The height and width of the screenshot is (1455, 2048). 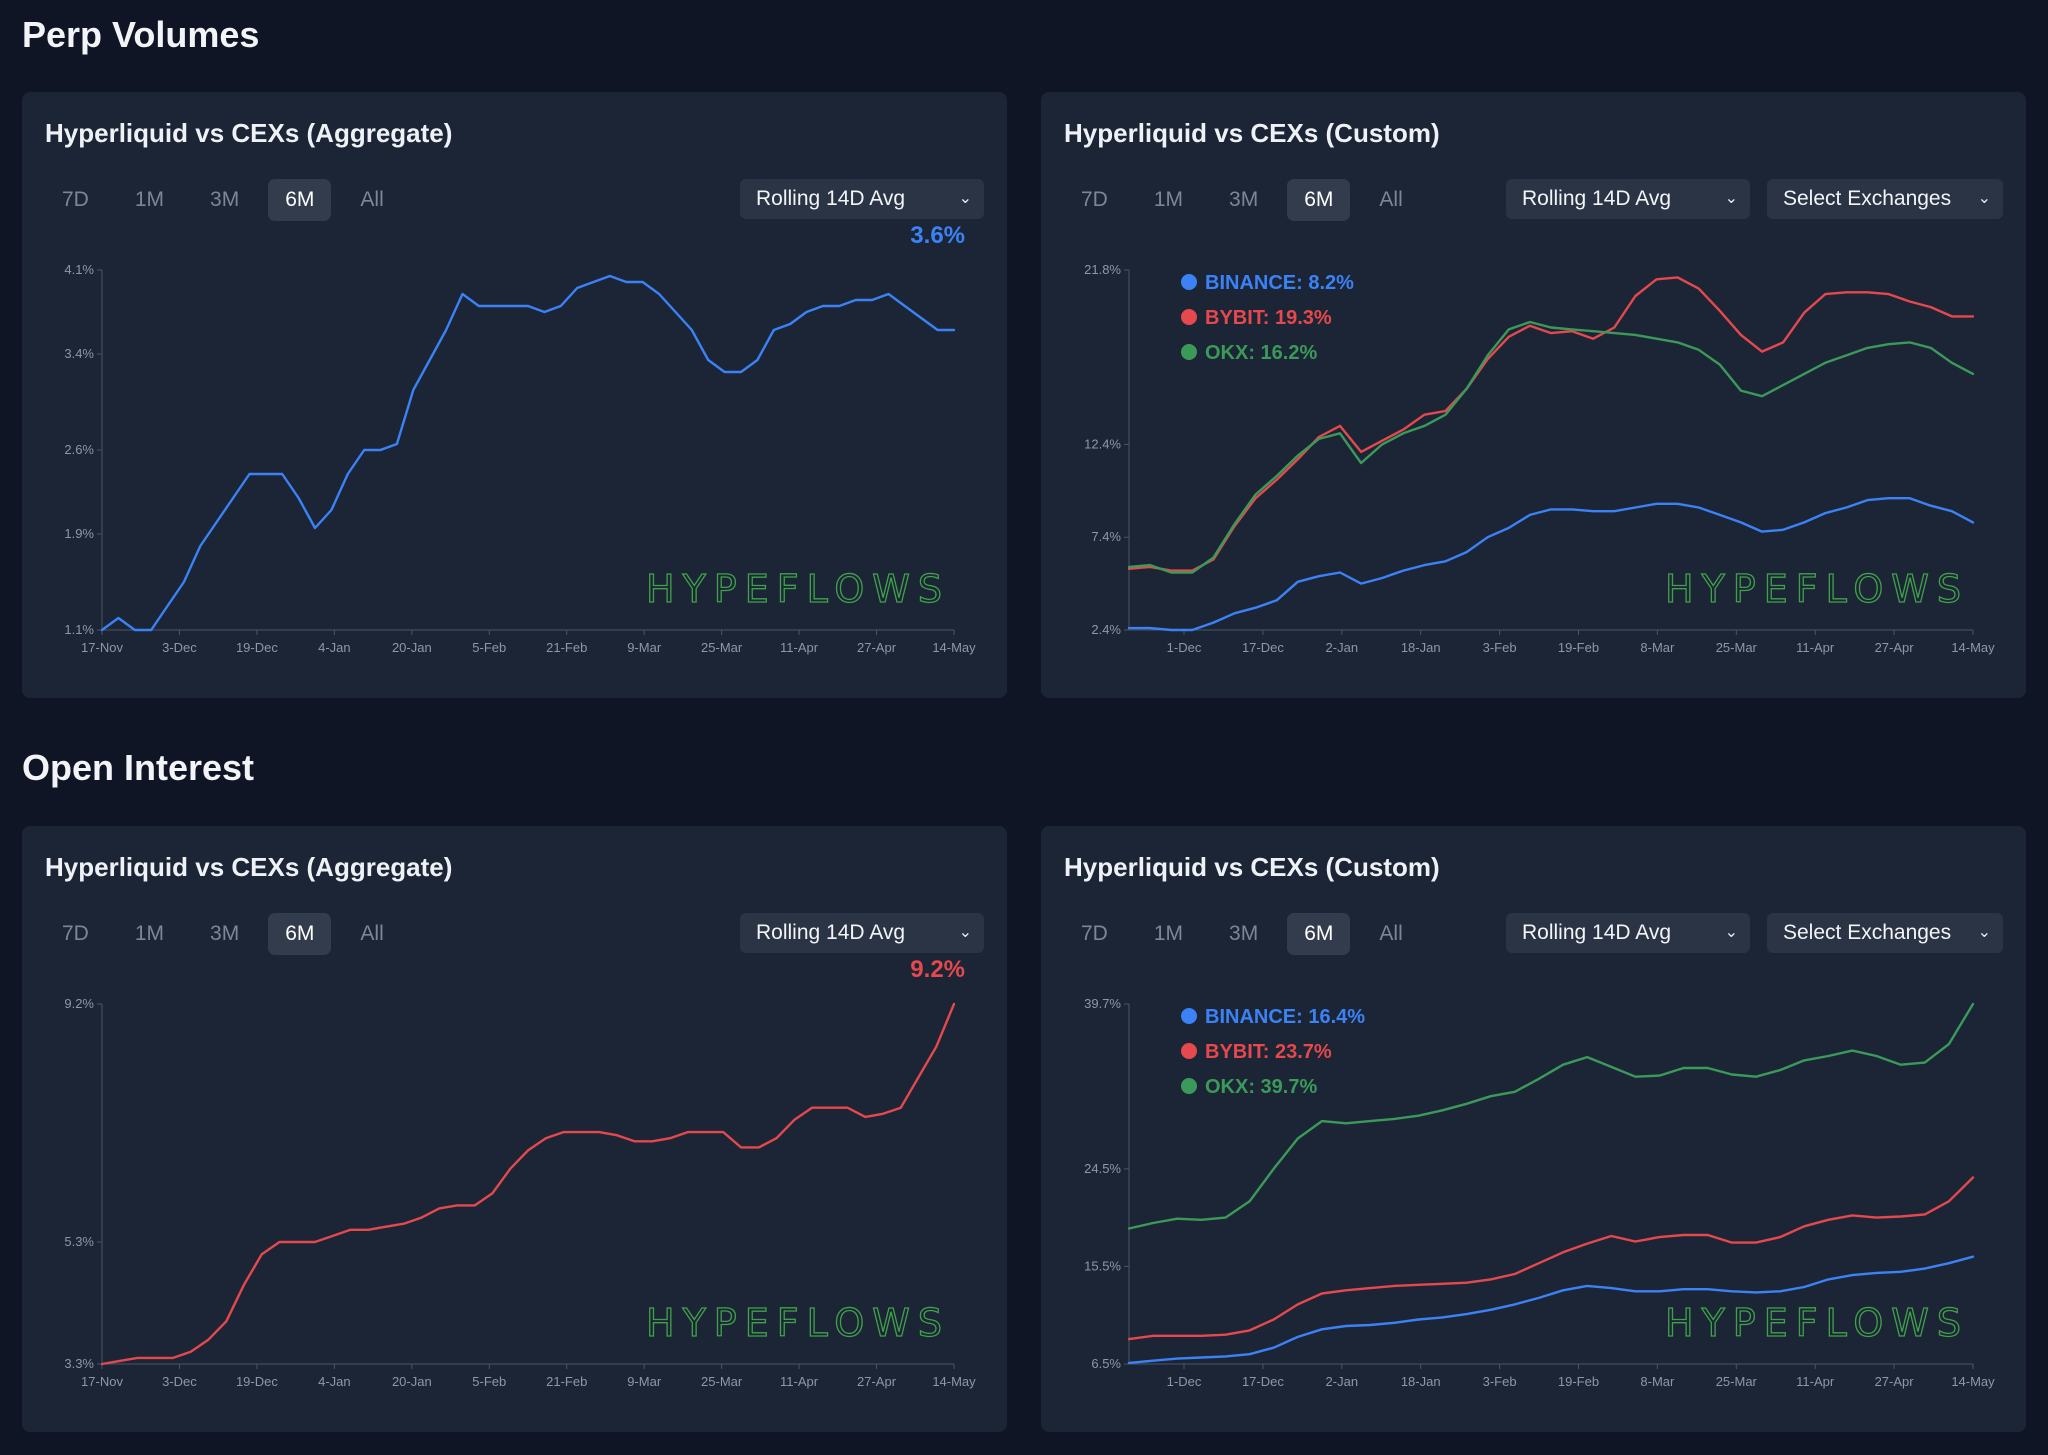 What do you see at coordinates (79, 1241) in the screenshot?
I see `y-tick-label: 5.3%` at bounding box center [79, 1241].